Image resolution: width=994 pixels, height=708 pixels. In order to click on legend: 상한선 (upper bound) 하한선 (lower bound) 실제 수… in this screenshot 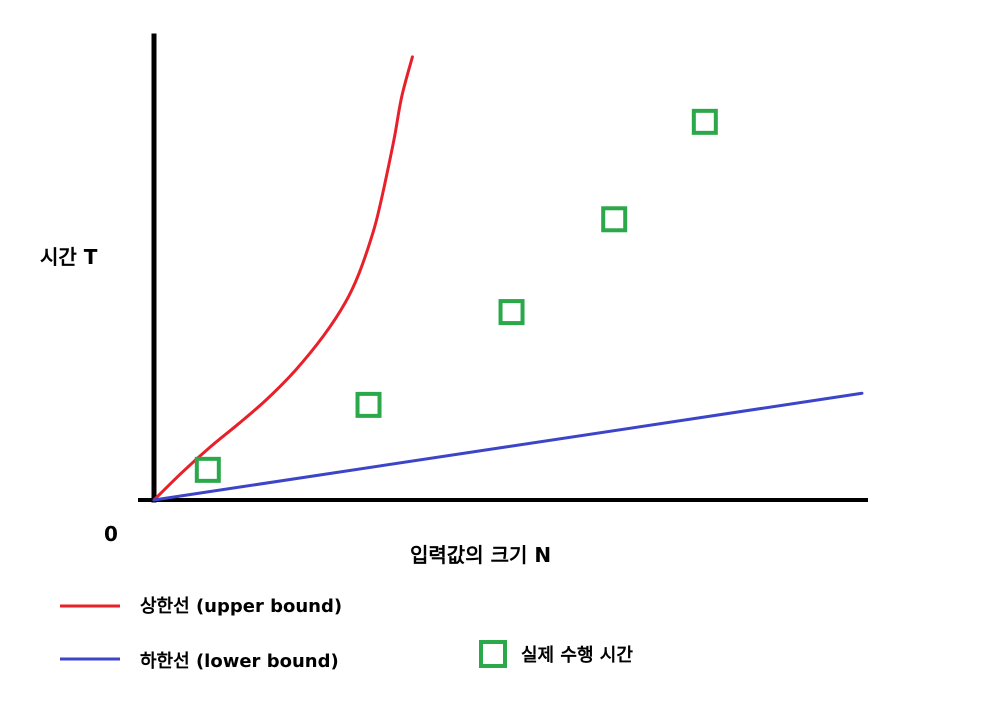, I will do `click(346, 634)`.